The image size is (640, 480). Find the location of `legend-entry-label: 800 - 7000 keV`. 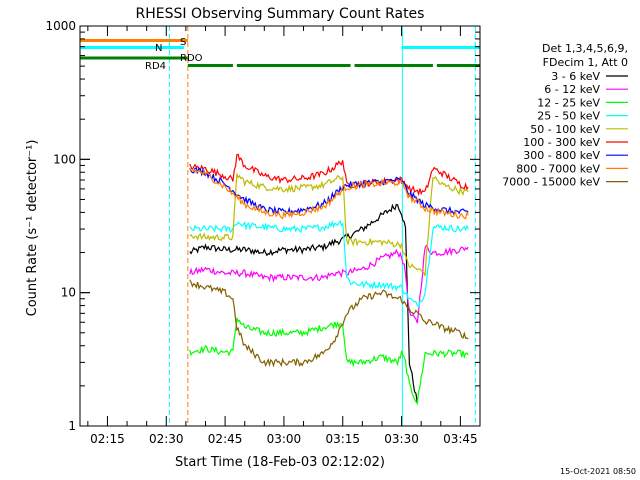

legend-entry-label: 800 - 7000 keV is located at coordinates (558, 168).